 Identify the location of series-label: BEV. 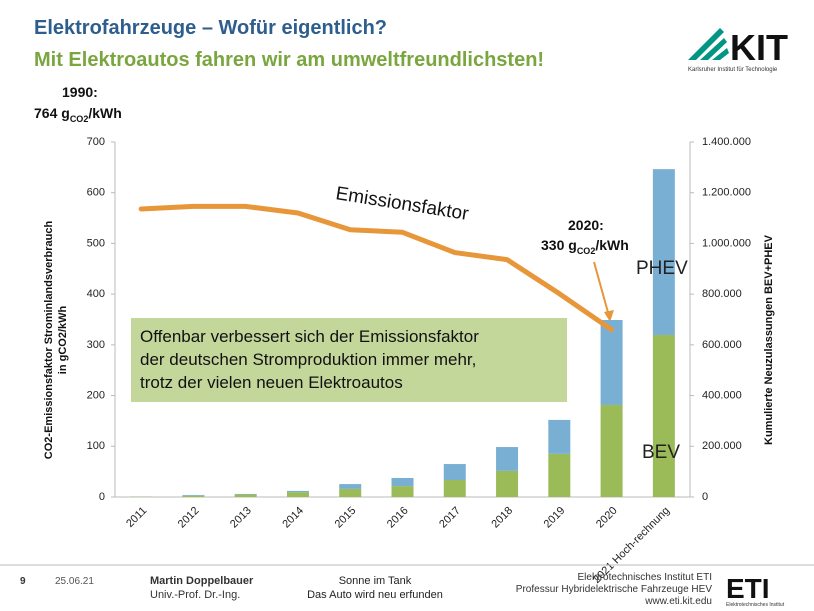
(661, 452).